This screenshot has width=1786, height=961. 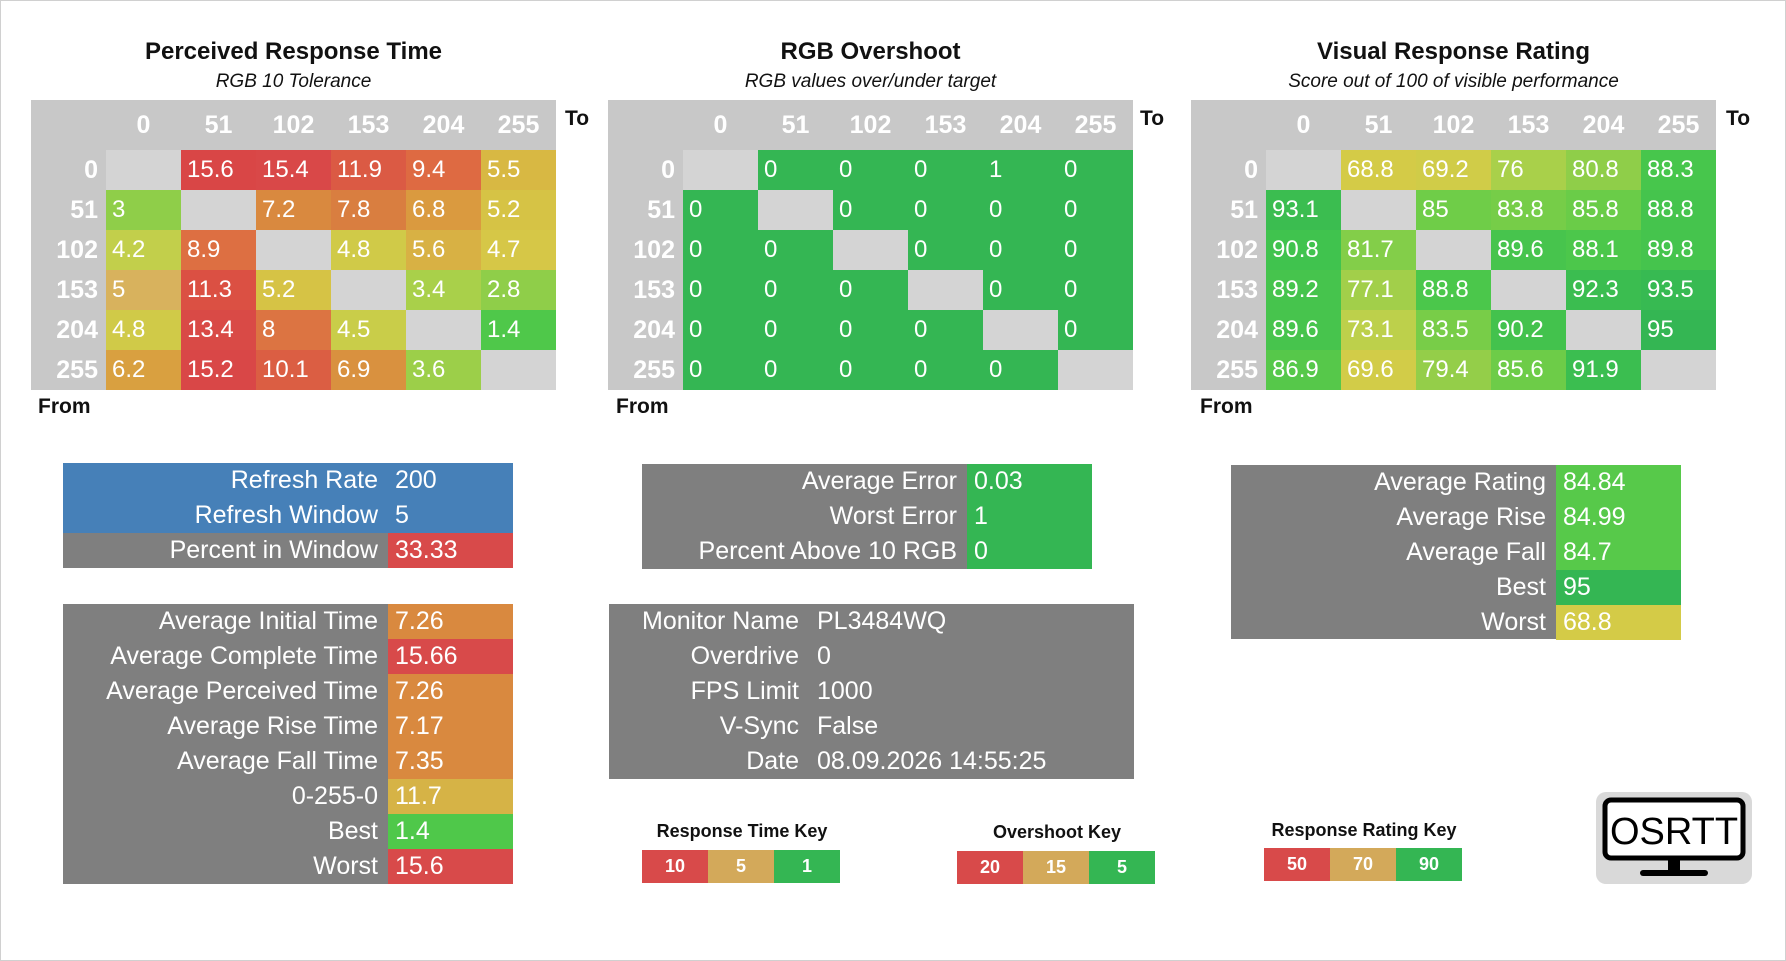 I want to click on heatmap-cell: 77.1, so click(x=1378, y=290).